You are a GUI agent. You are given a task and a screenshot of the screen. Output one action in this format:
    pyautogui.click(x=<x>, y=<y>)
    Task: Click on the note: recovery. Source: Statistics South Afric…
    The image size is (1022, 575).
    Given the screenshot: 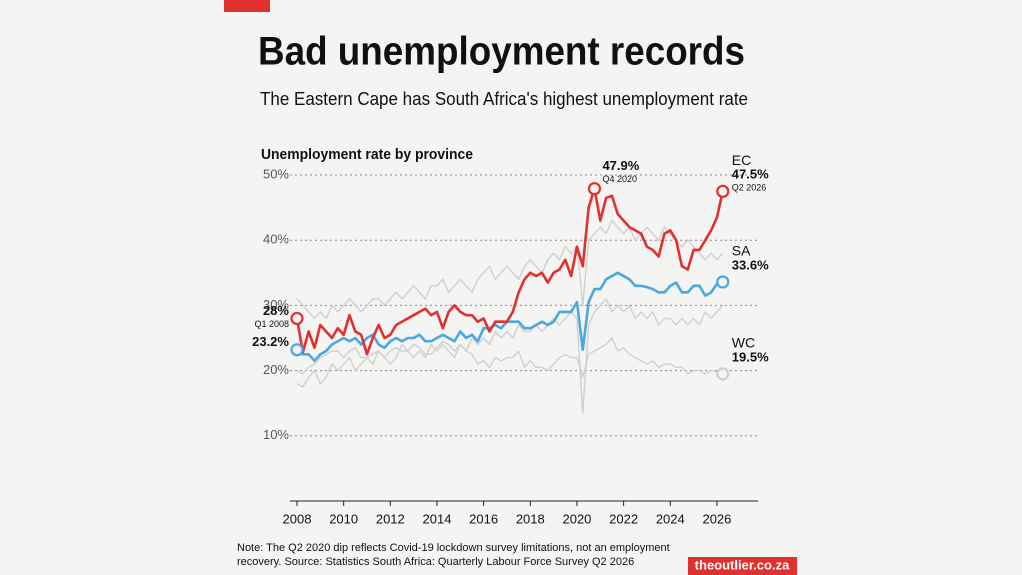 What is the action you would take?
    pyautogui.click(x=435, y=562)
    